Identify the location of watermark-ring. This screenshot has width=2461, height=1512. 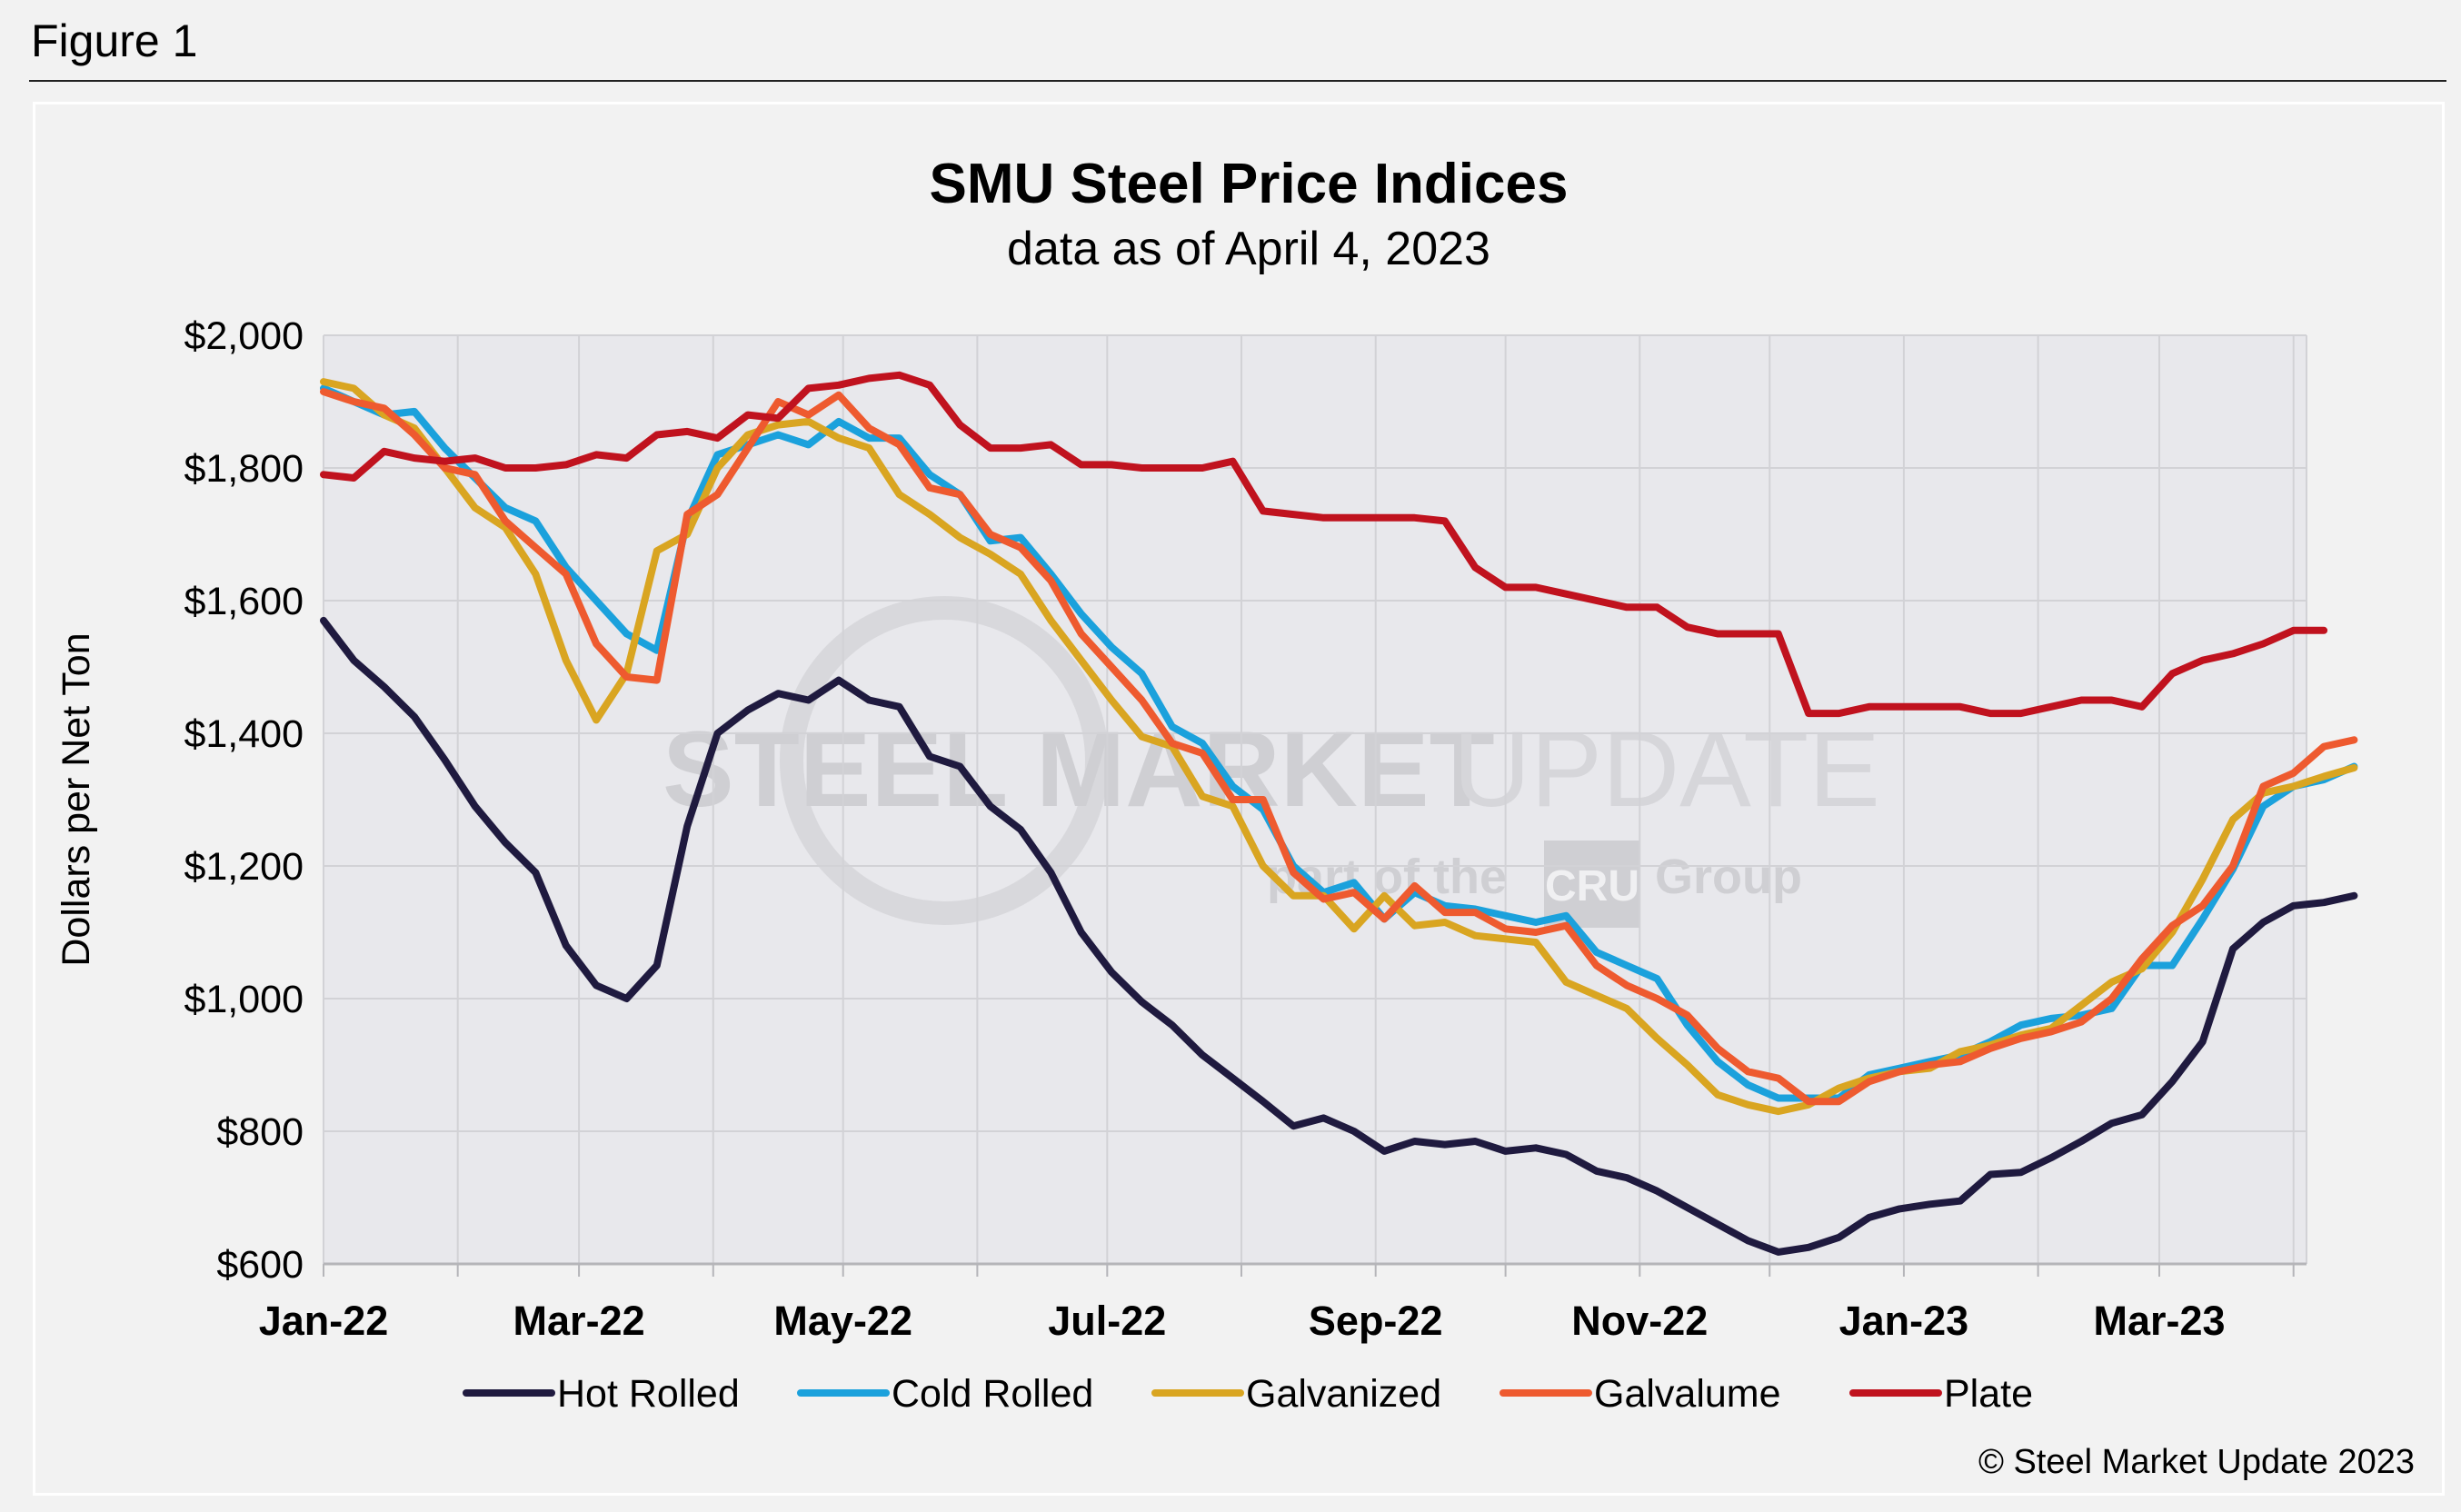
(944, 760).